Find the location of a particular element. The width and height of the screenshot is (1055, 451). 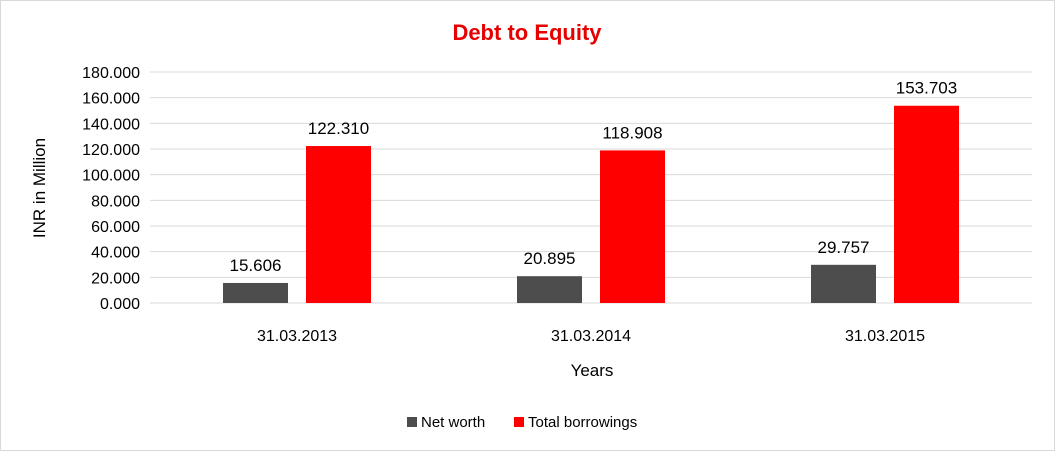

y-axis-title: INR in Million is located at coordinates (39, 188).